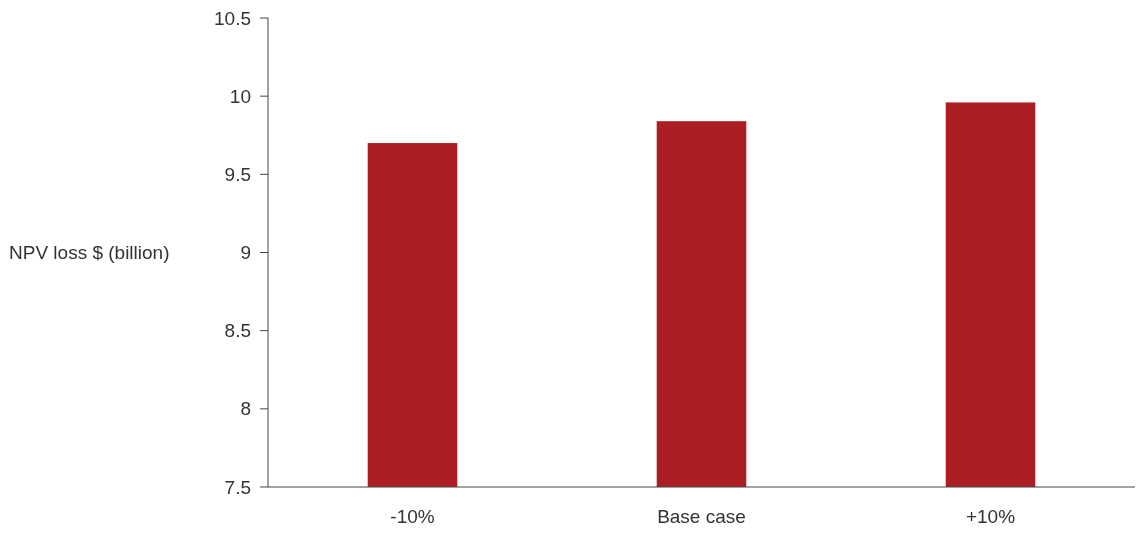  What do you see at coordinates (237, 487) in the screenshot?
I see `y-tick-label: 7.5` at bounding box center [237, 487].